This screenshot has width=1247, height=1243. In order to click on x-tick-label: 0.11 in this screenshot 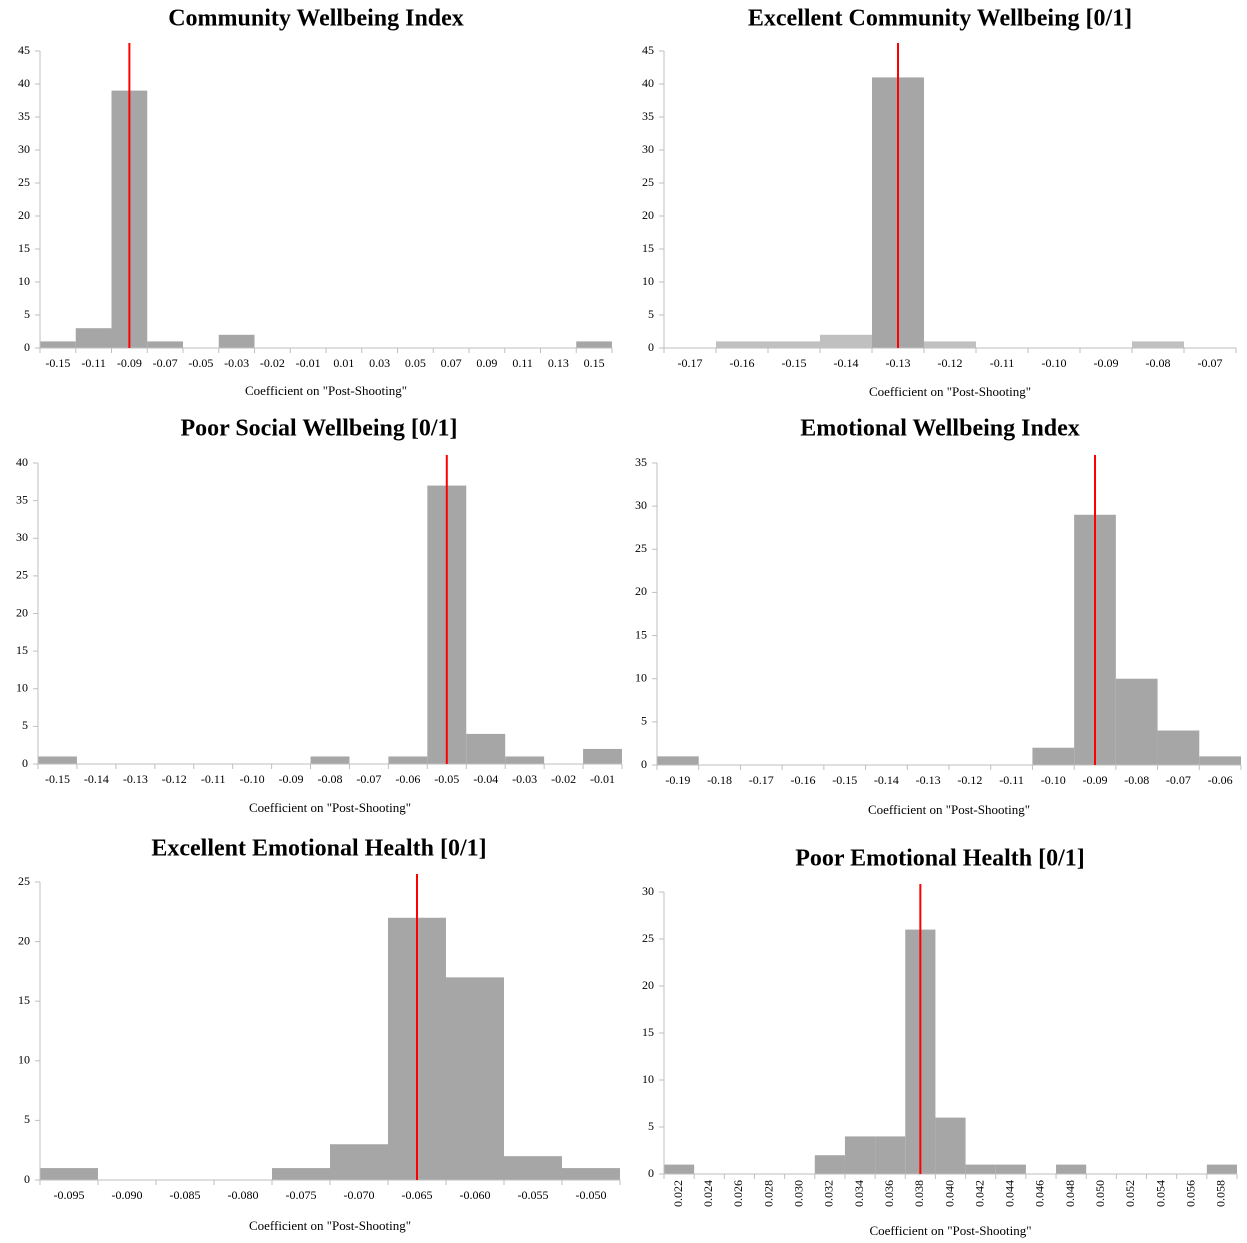, I will do `click(522, 363)`.